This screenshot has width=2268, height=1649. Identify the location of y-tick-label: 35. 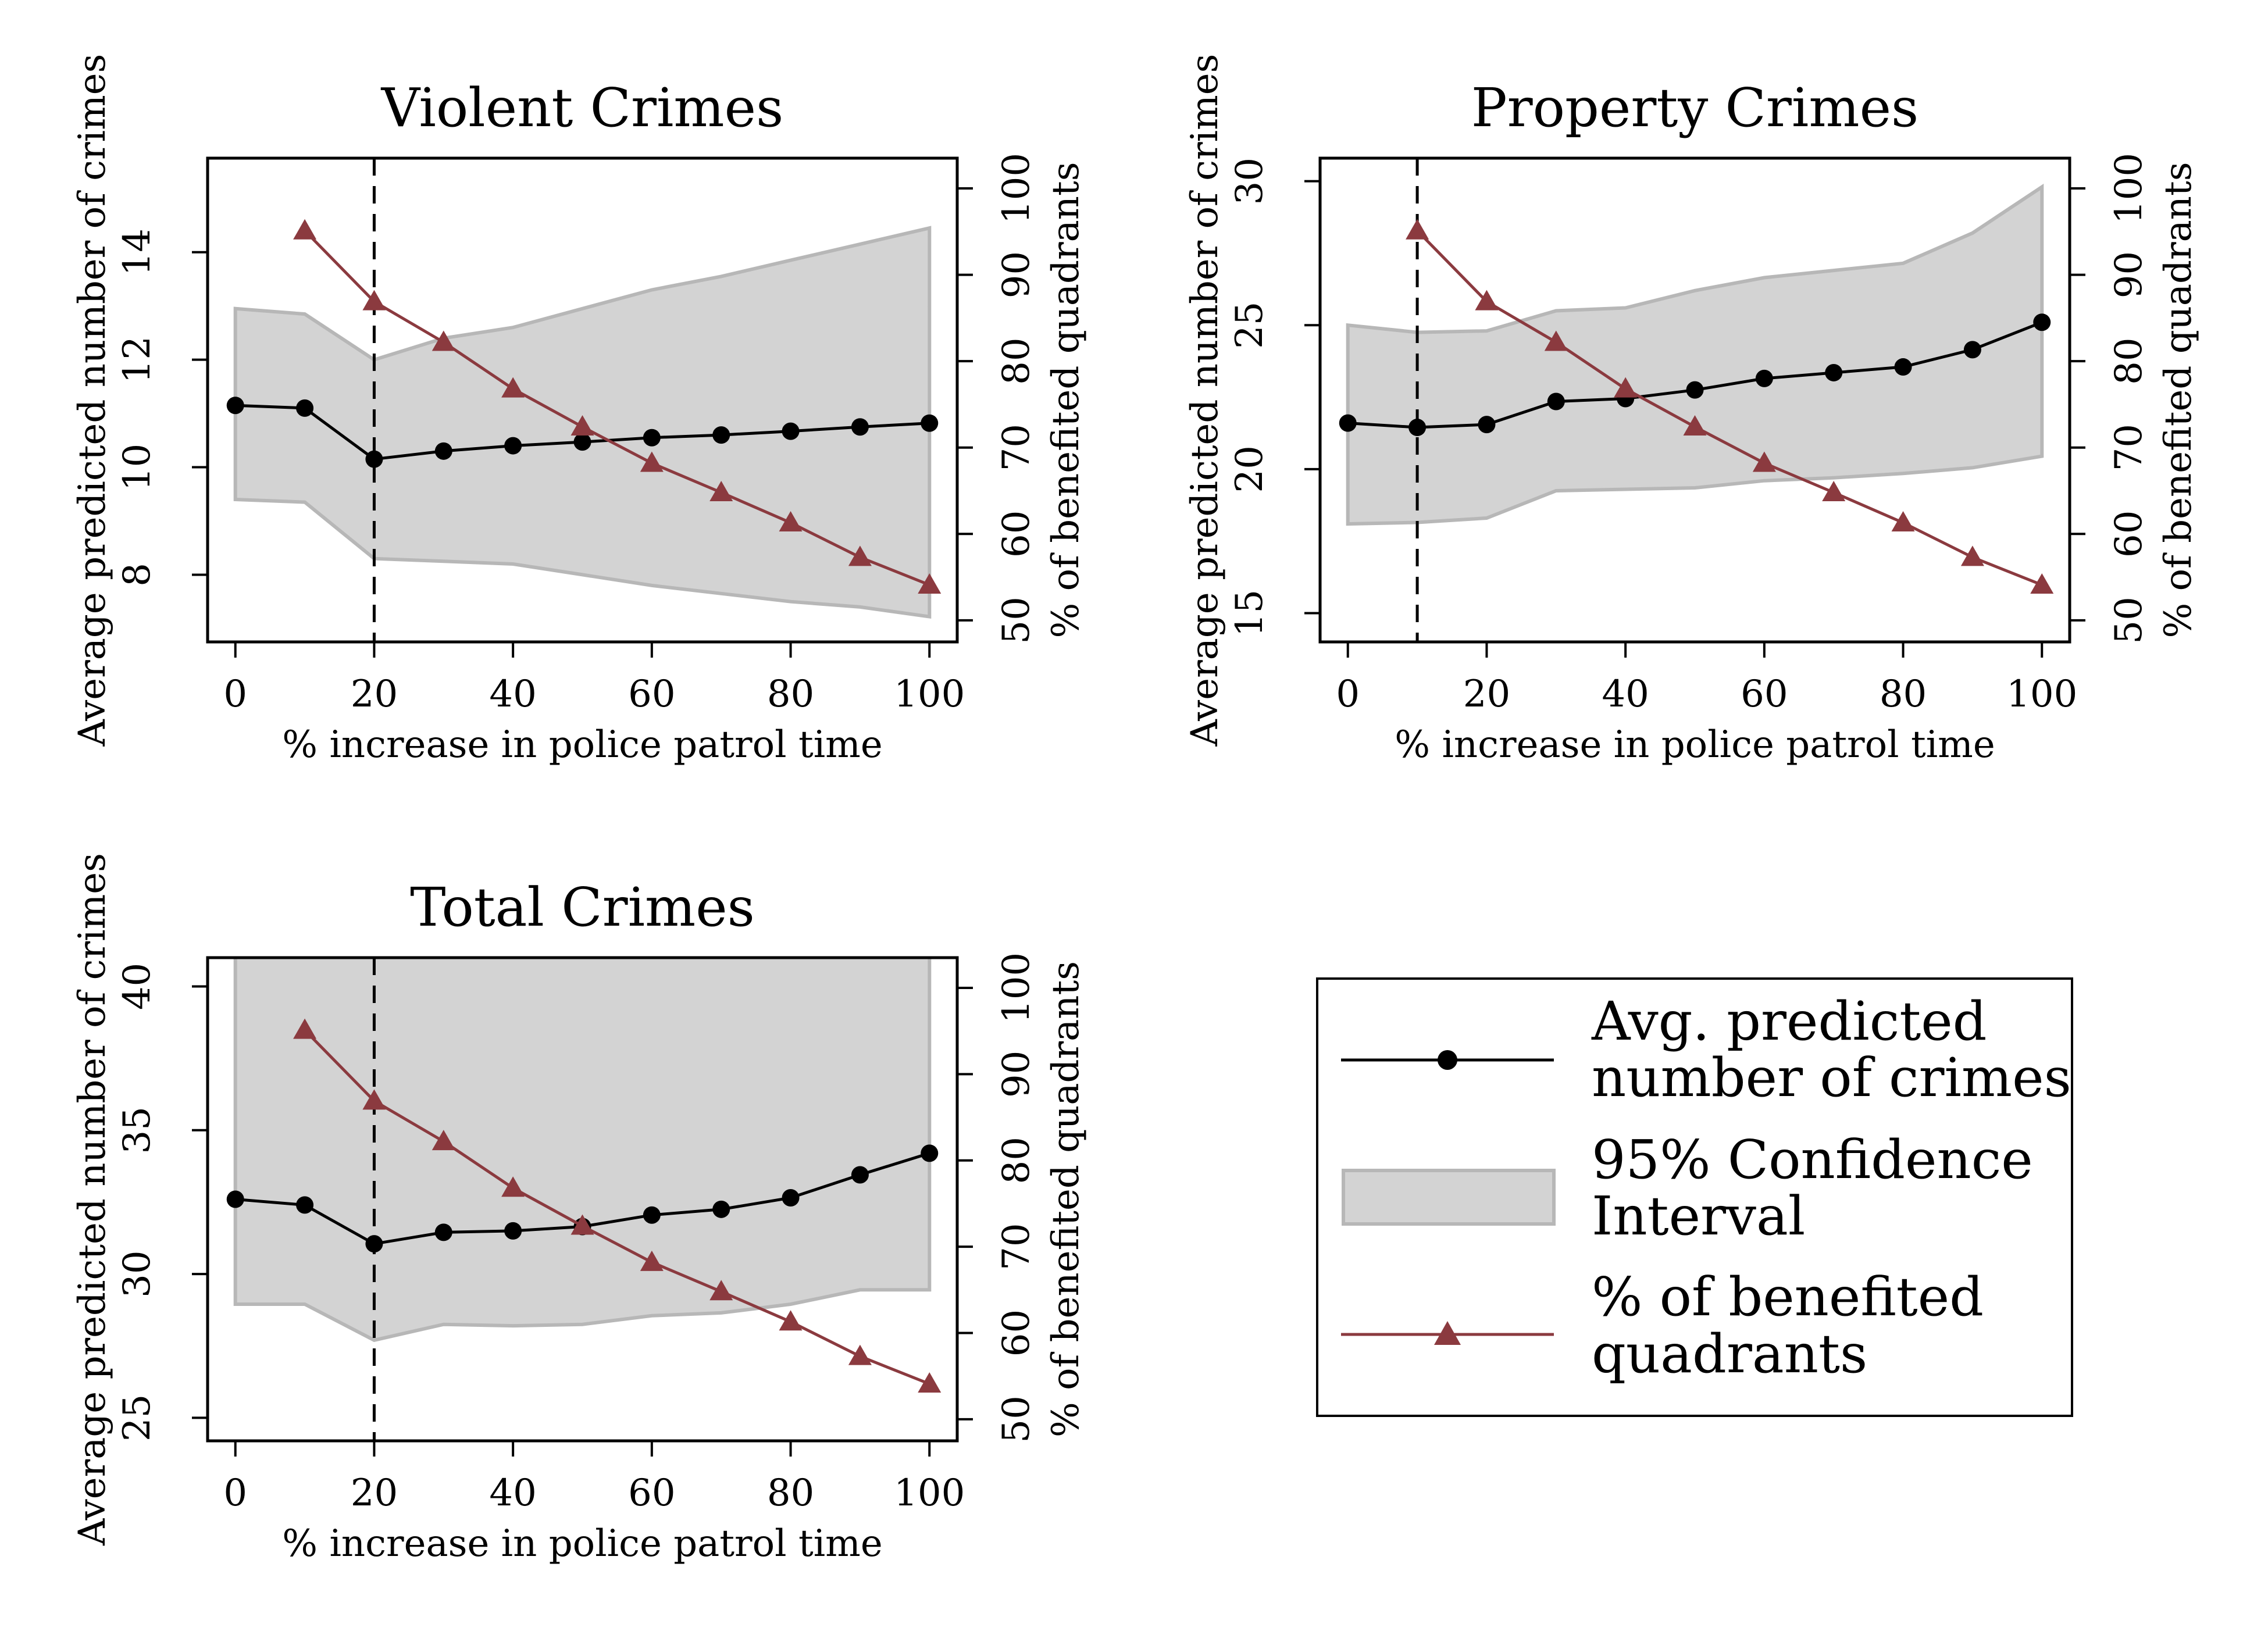
(137, 1131).